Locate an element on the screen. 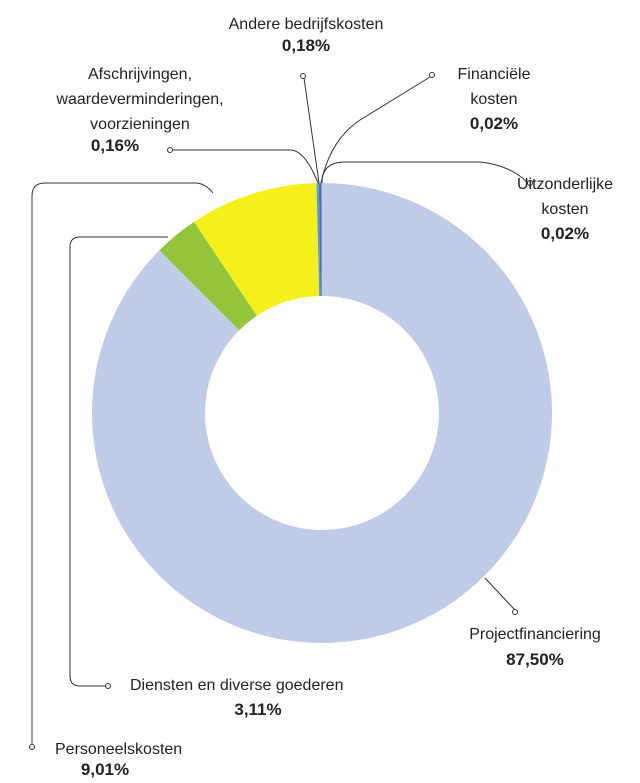  value-label: 0,16% is located at coordinates (115, 145).